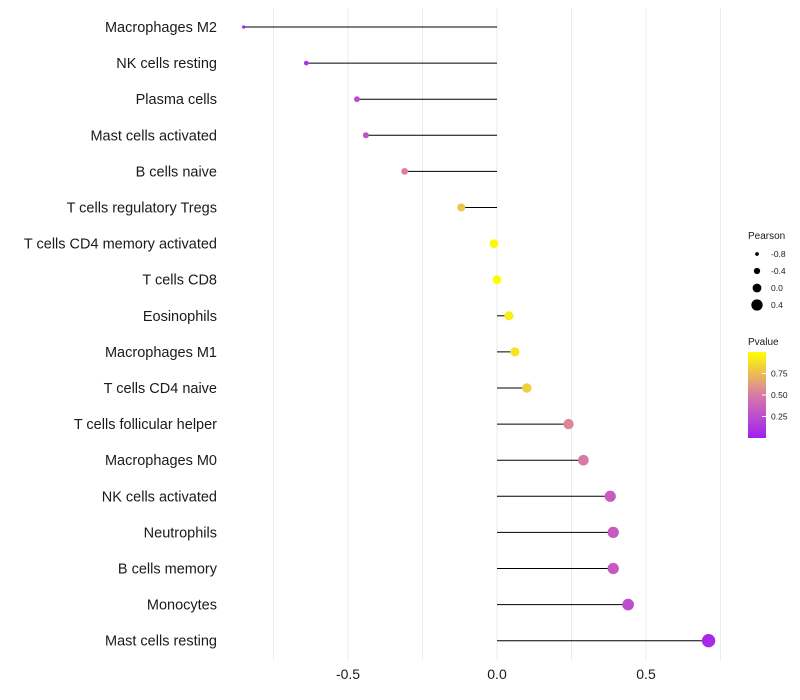 This screenshot has height=700, width=800. I want to click on category-label-t-cells-follicular-helper: T cells follicular helper, so click(145, 425).